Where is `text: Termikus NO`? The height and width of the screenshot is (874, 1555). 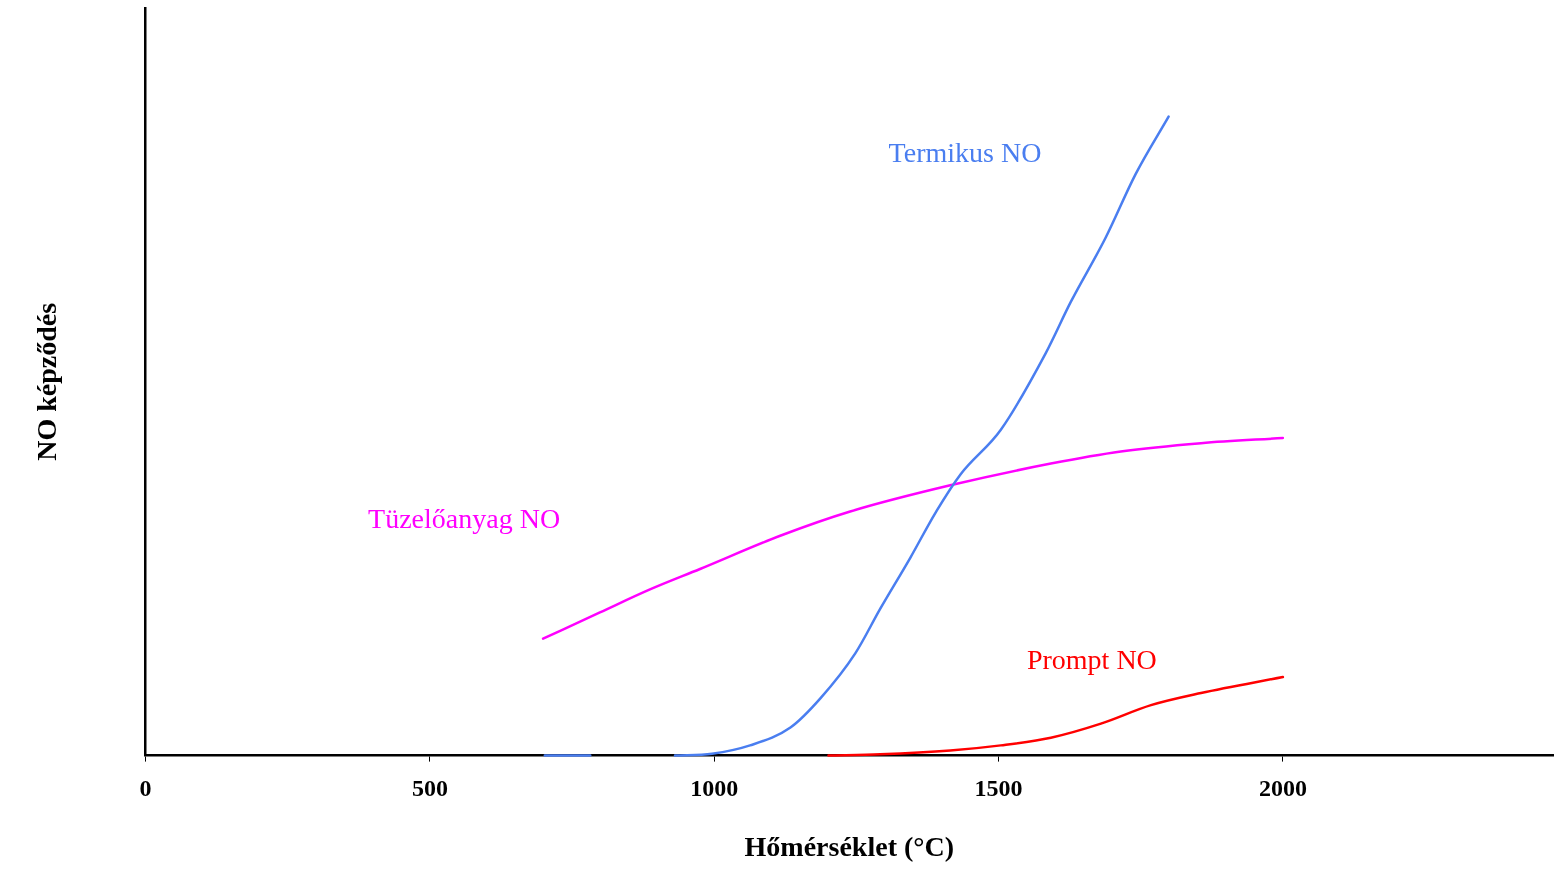
text: Termikus NO is located at coordinates (965, 152).